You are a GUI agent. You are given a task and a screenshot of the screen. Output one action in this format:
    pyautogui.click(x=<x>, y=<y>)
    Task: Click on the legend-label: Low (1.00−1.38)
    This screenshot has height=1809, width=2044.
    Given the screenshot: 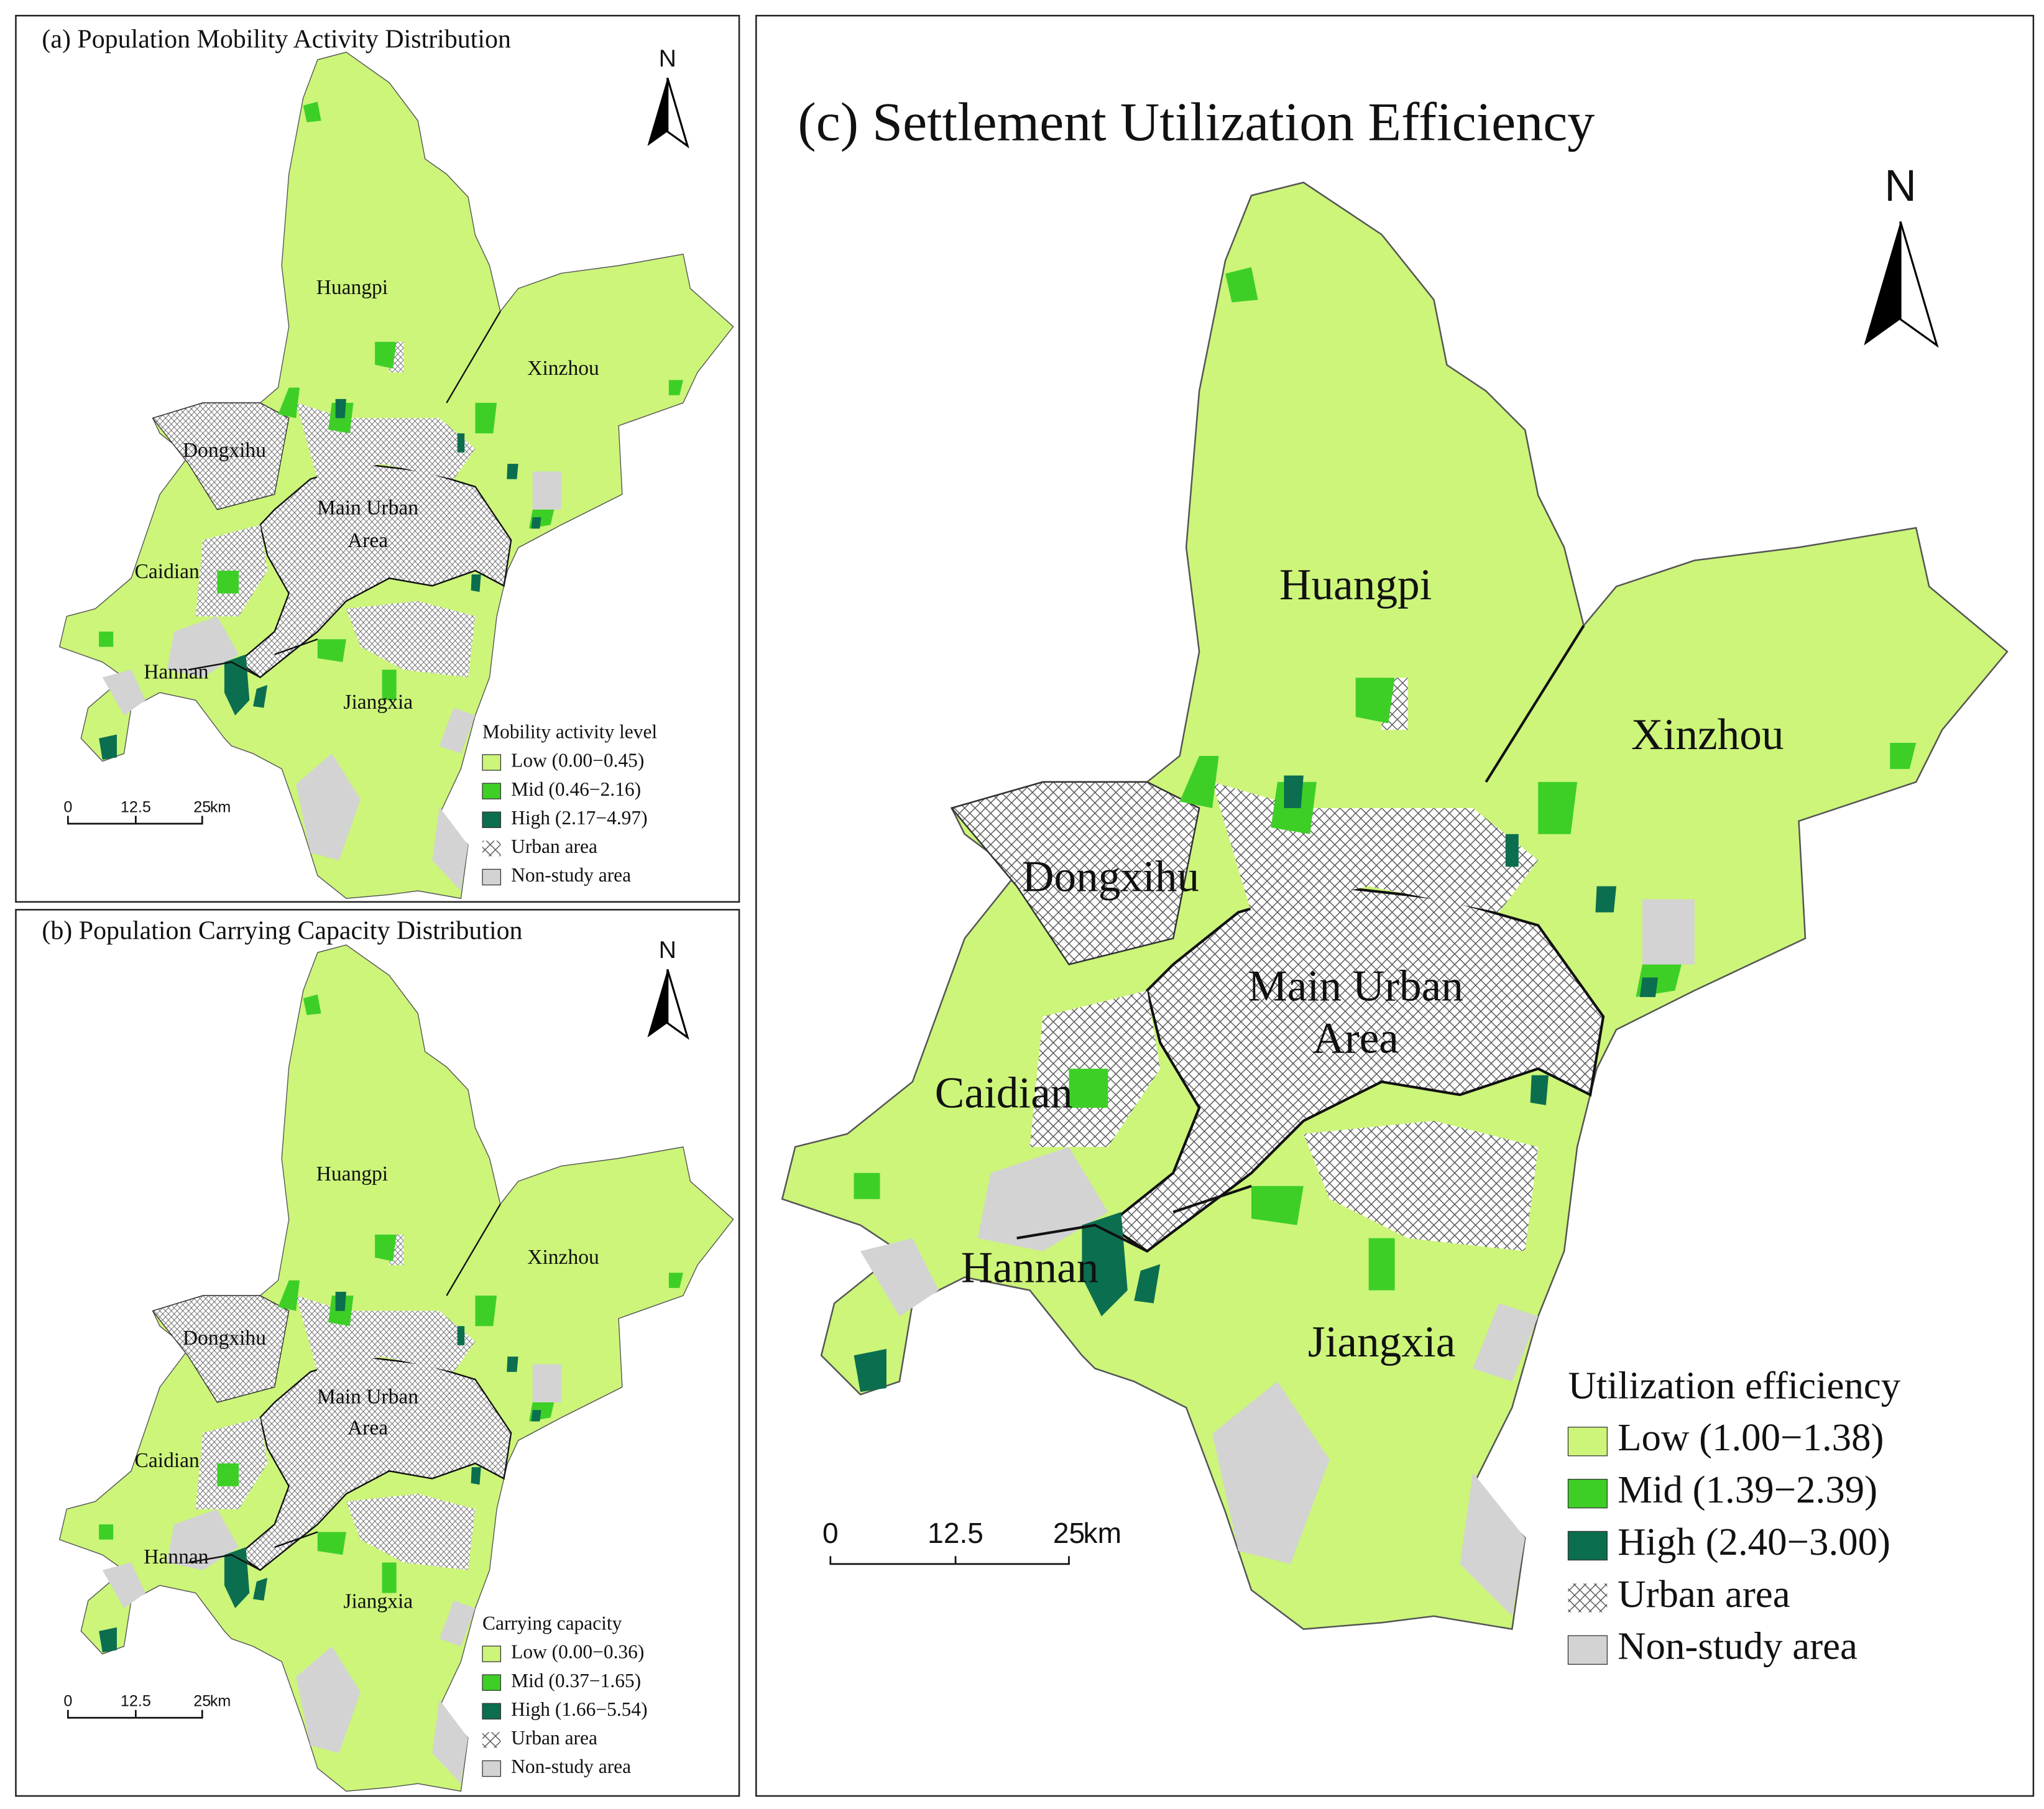 What is the action you would take?
    pyautogui.click(x=1751, y=1437)
    